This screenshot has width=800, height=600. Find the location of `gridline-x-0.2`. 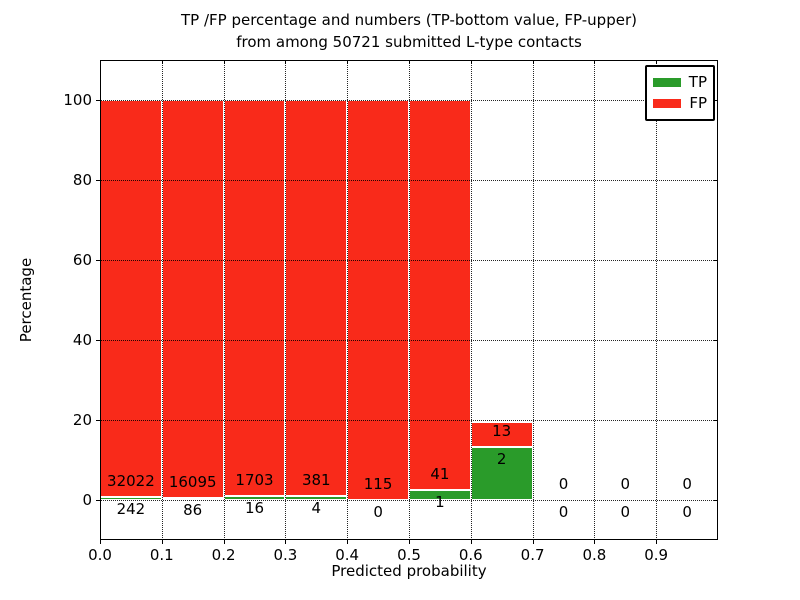

gridline-x-0.2 is located at coordinates (224, 300).